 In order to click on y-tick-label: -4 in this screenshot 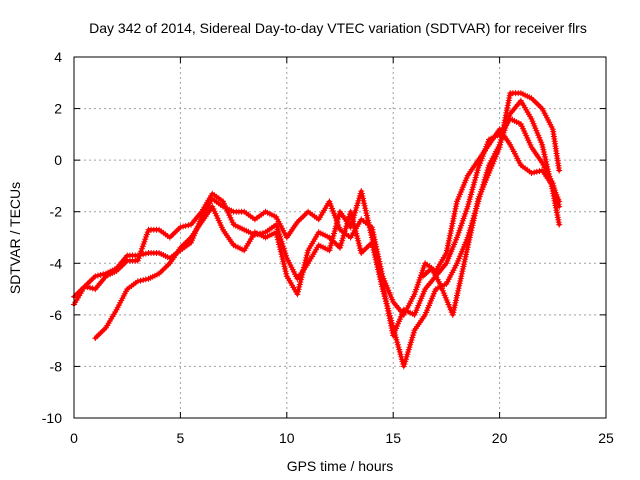, I will do `click(56, 263)`.